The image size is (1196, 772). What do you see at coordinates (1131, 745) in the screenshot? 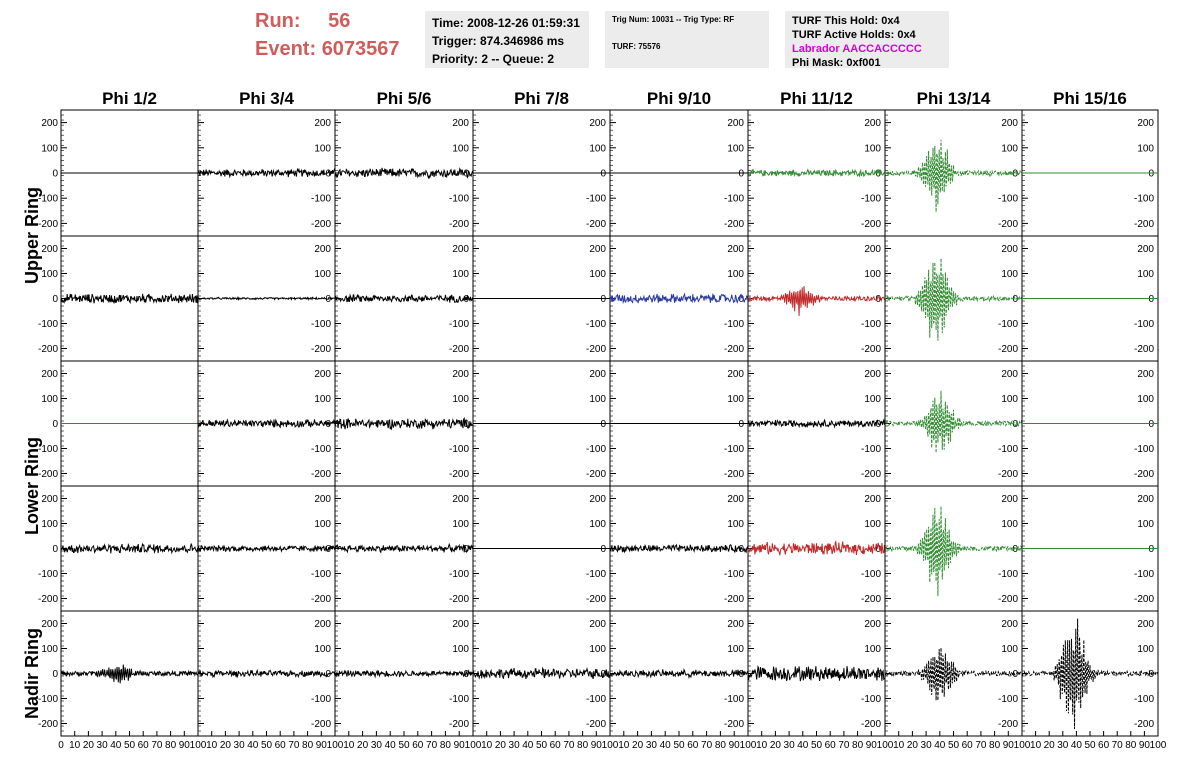
I see `x-tick-label: 80` at bounding box center [1131, 745].